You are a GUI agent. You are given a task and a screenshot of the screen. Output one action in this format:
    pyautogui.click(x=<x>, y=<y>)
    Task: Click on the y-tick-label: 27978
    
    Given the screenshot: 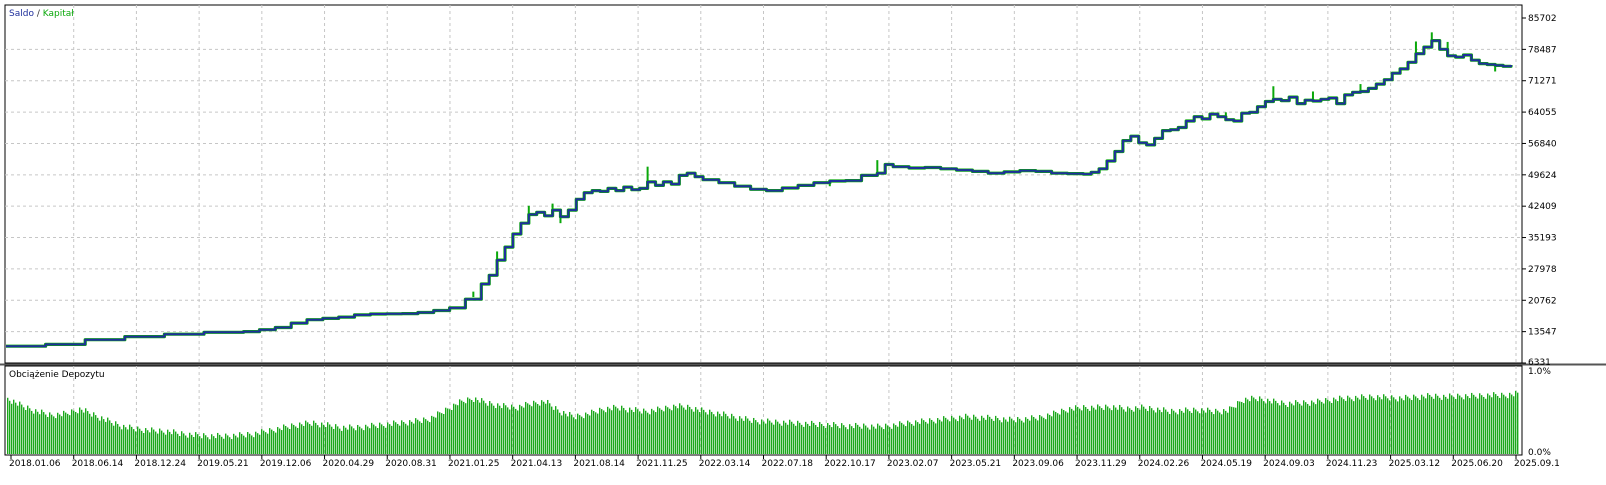 What is the action you would take?
    pyautogui.click(x=1542, y=270)
    